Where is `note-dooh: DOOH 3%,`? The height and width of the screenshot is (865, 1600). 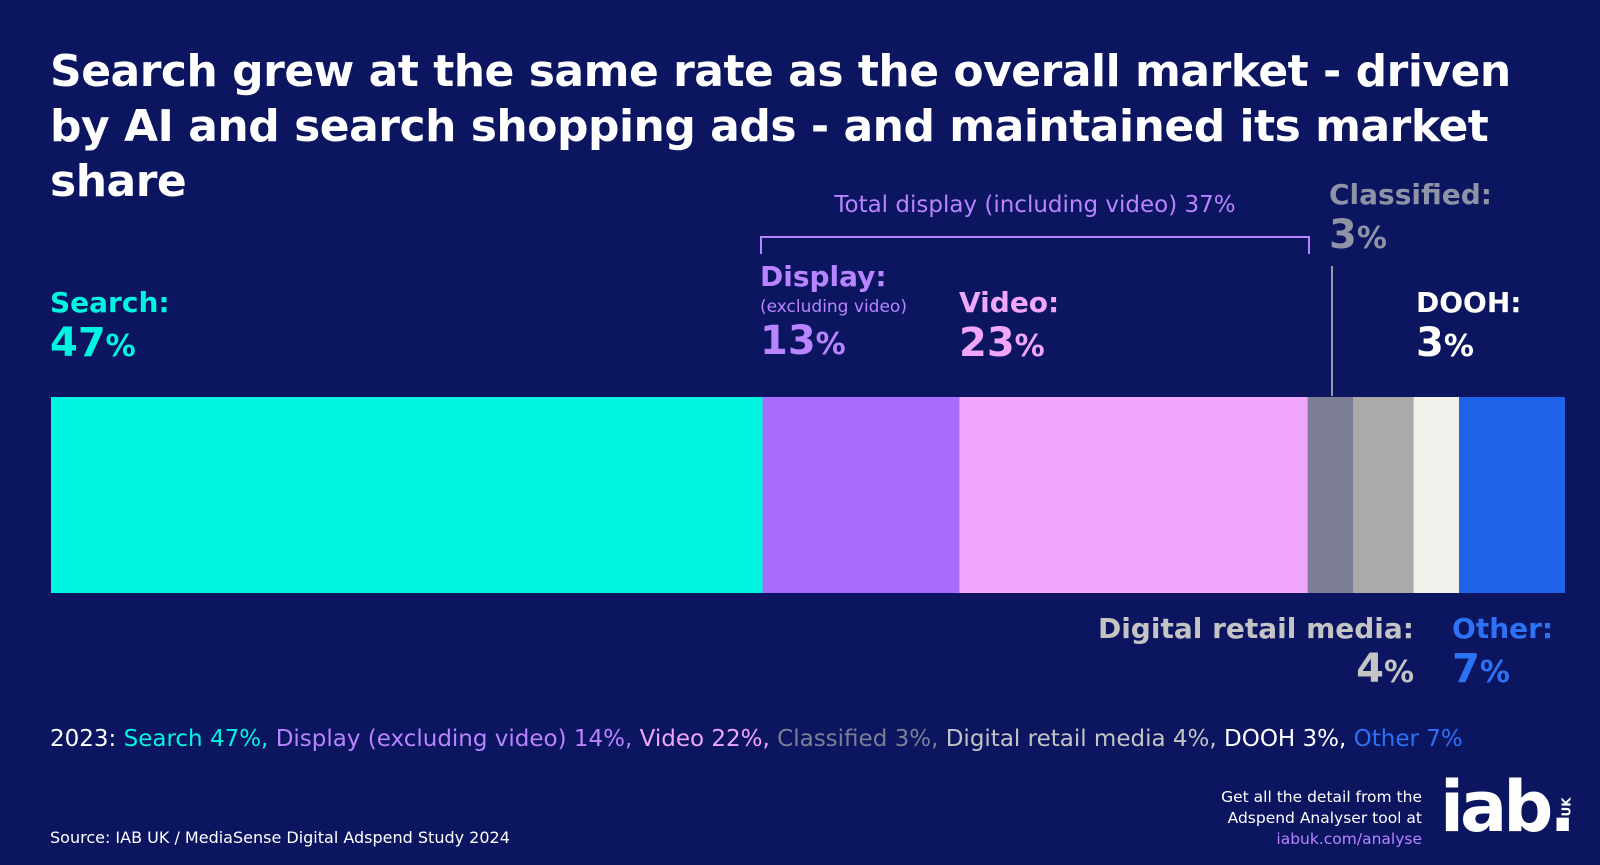 note-dooh: DOOH 3%, is located at coordinates (1285, 739).